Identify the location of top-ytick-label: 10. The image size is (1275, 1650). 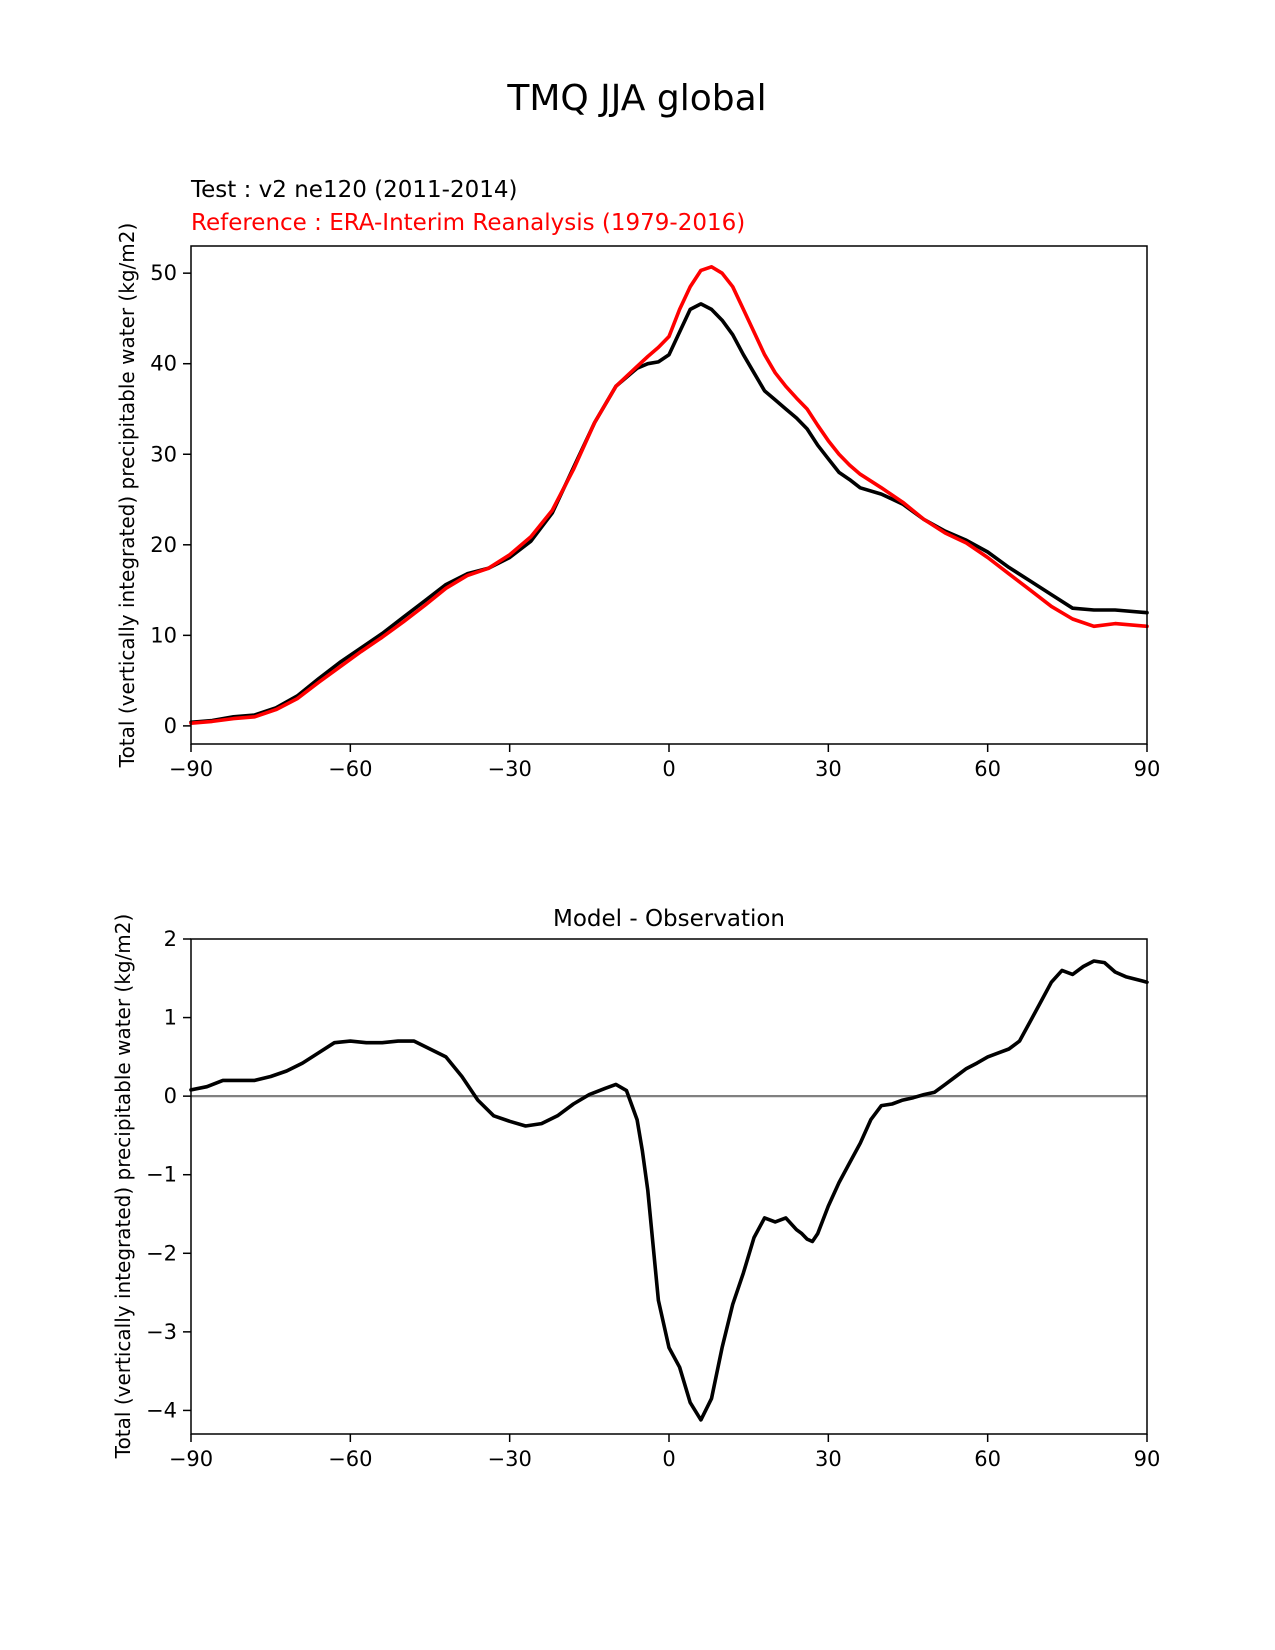
(163, 635).